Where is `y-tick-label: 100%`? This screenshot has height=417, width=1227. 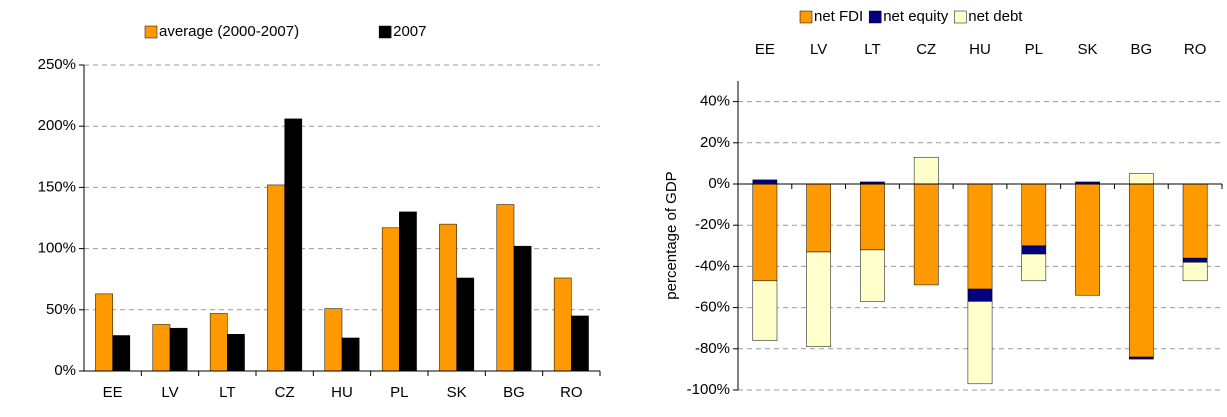
y-tick-label: 100% is located at coordinates (57, 248).